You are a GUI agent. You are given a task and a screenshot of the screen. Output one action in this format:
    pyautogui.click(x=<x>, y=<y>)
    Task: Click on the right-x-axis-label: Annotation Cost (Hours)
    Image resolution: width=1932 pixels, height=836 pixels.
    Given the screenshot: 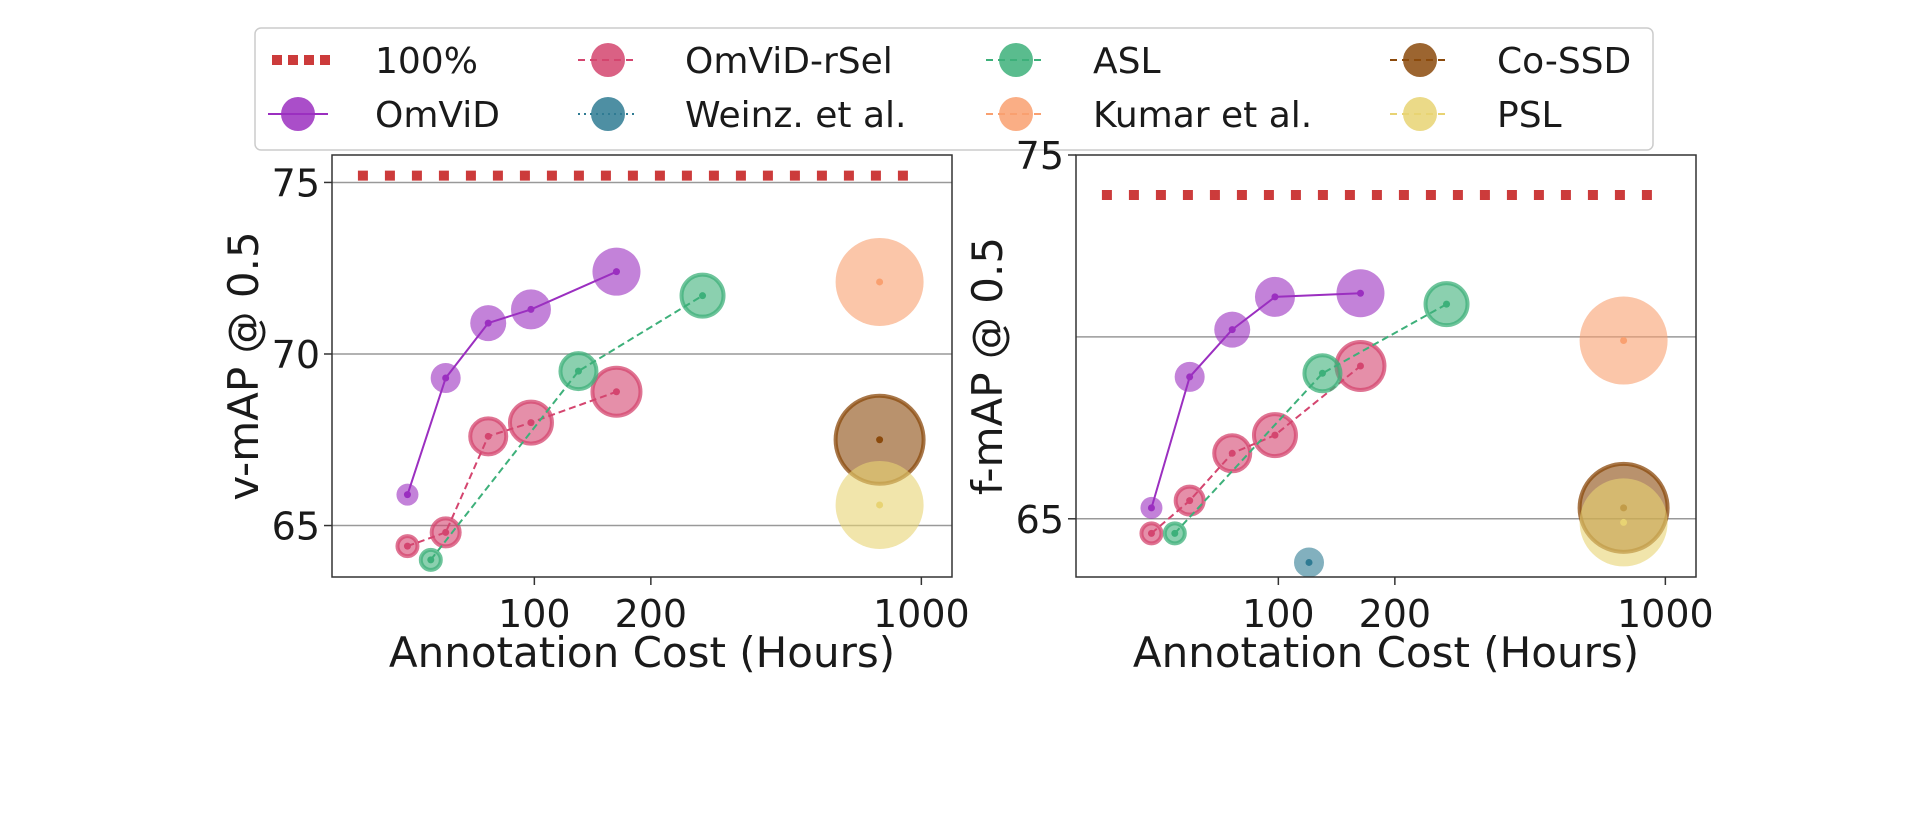 What is the action you would take?
    pyautogui.click(x=1386, y=652)
    